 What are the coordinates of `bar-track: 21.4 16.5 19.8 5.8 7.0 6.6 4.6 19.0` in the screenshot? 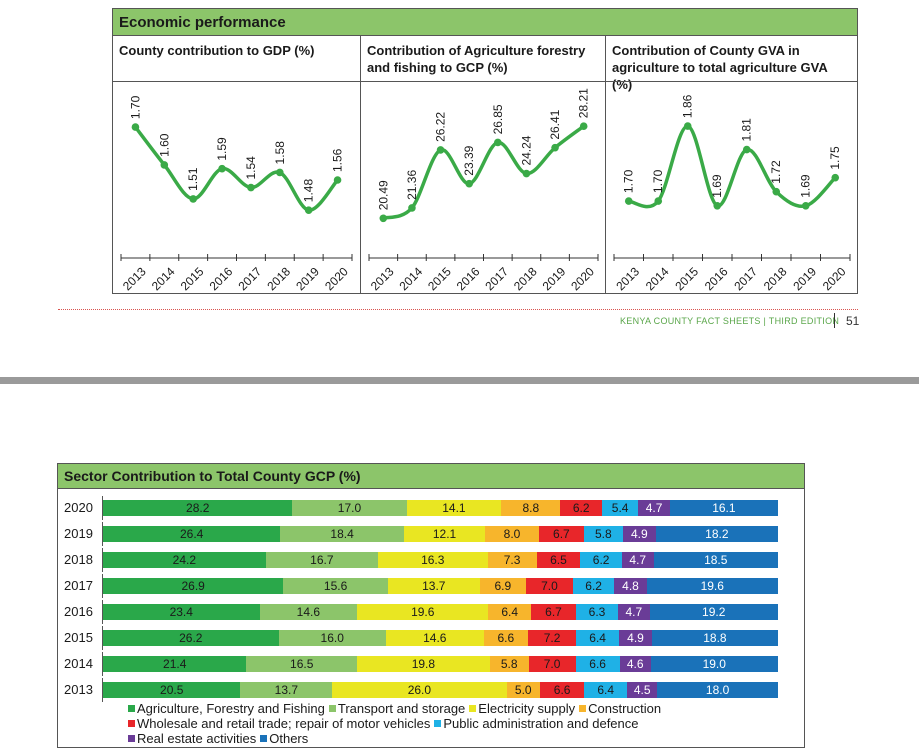 It's located at (440, 664).